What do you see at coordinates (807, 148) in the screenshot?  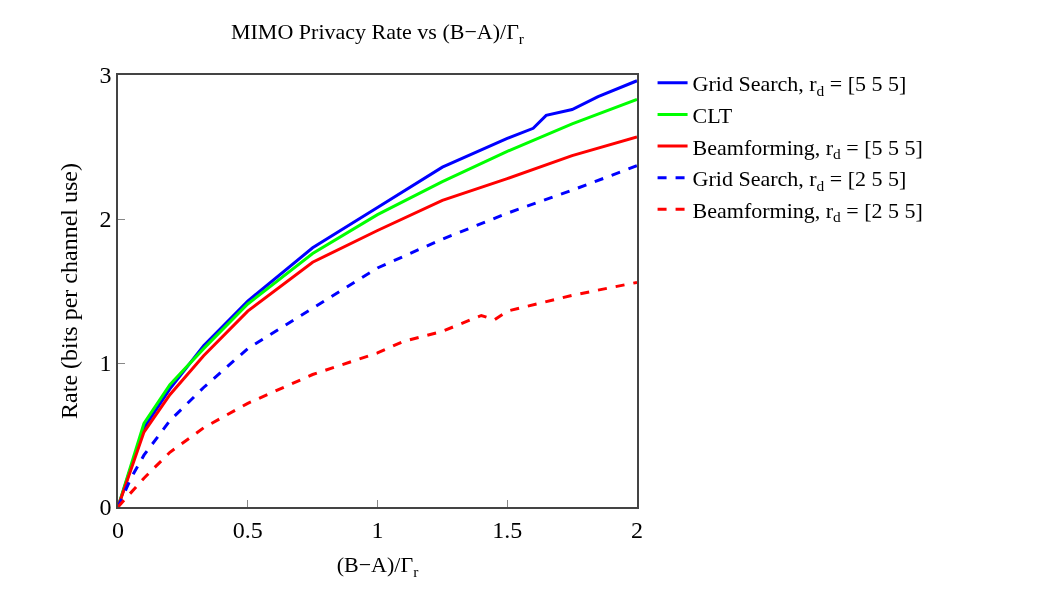 I see `legend-label: Beamforming, r$_{d}$ = [5 5 5]` at bounding box center [807, 148].